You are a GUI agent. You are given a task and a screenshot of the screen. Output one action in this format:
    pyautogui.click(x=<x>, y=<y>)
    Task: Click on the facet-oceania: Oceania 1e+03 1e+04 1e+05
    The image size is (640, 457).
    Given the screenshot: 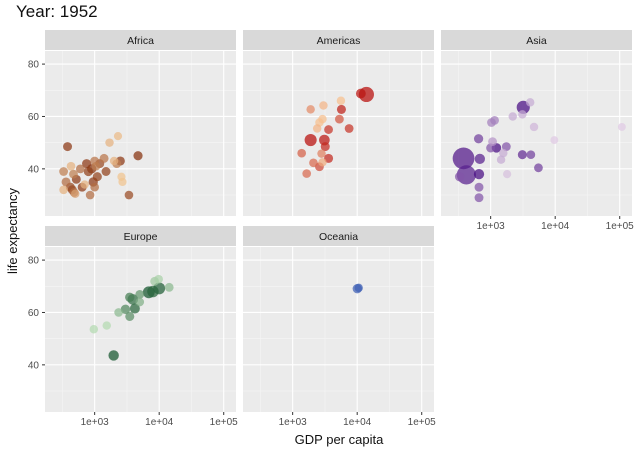 What is the action you would take?
    pyautogui.click(x=339, y=327)
    